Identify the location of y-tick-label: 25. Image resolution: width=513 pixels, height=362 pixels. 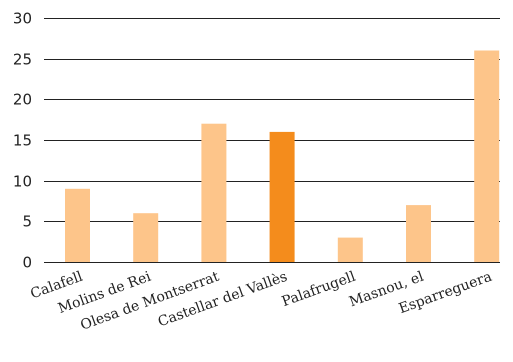
(22, 60).